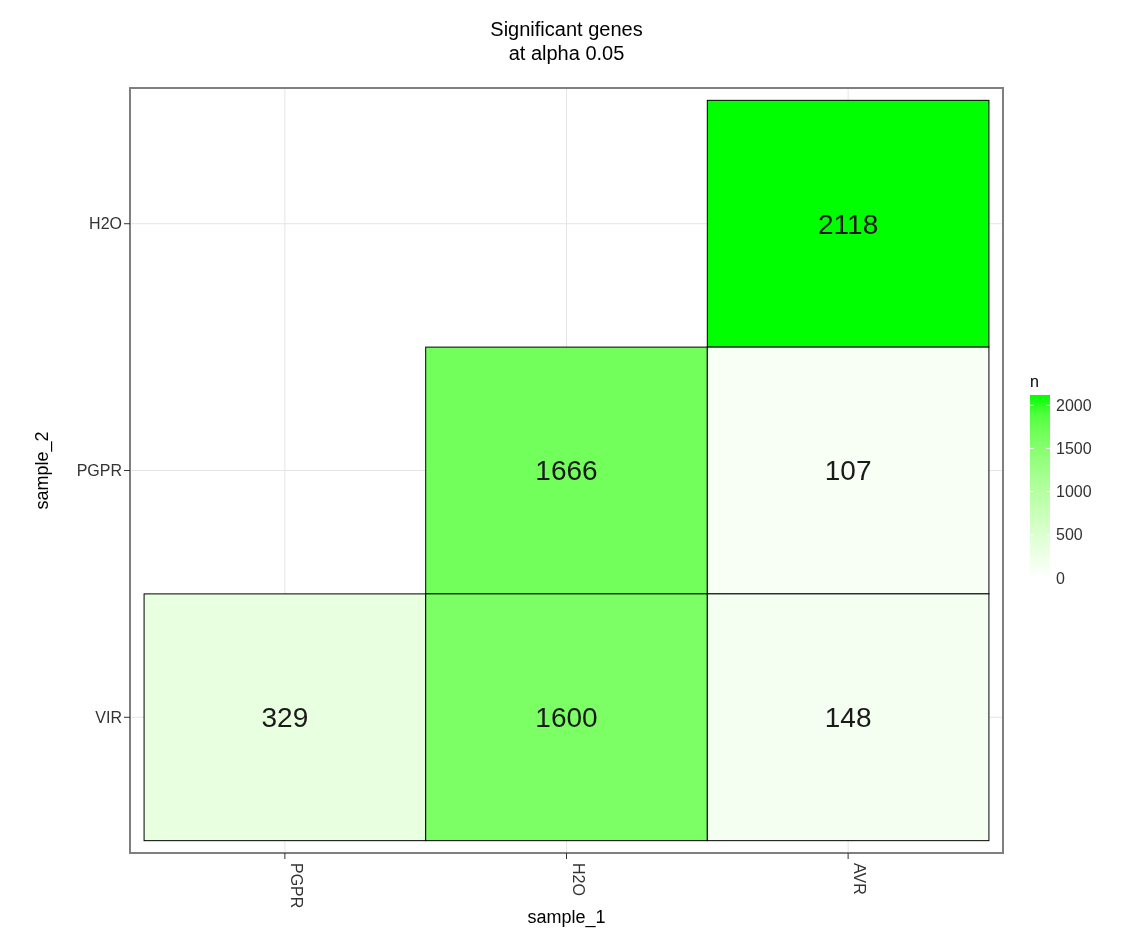  What do you see at coordinates (42, 470) in the screenshot?
I see `y-axis-title: sample_2` at bounding box center [42, 470].